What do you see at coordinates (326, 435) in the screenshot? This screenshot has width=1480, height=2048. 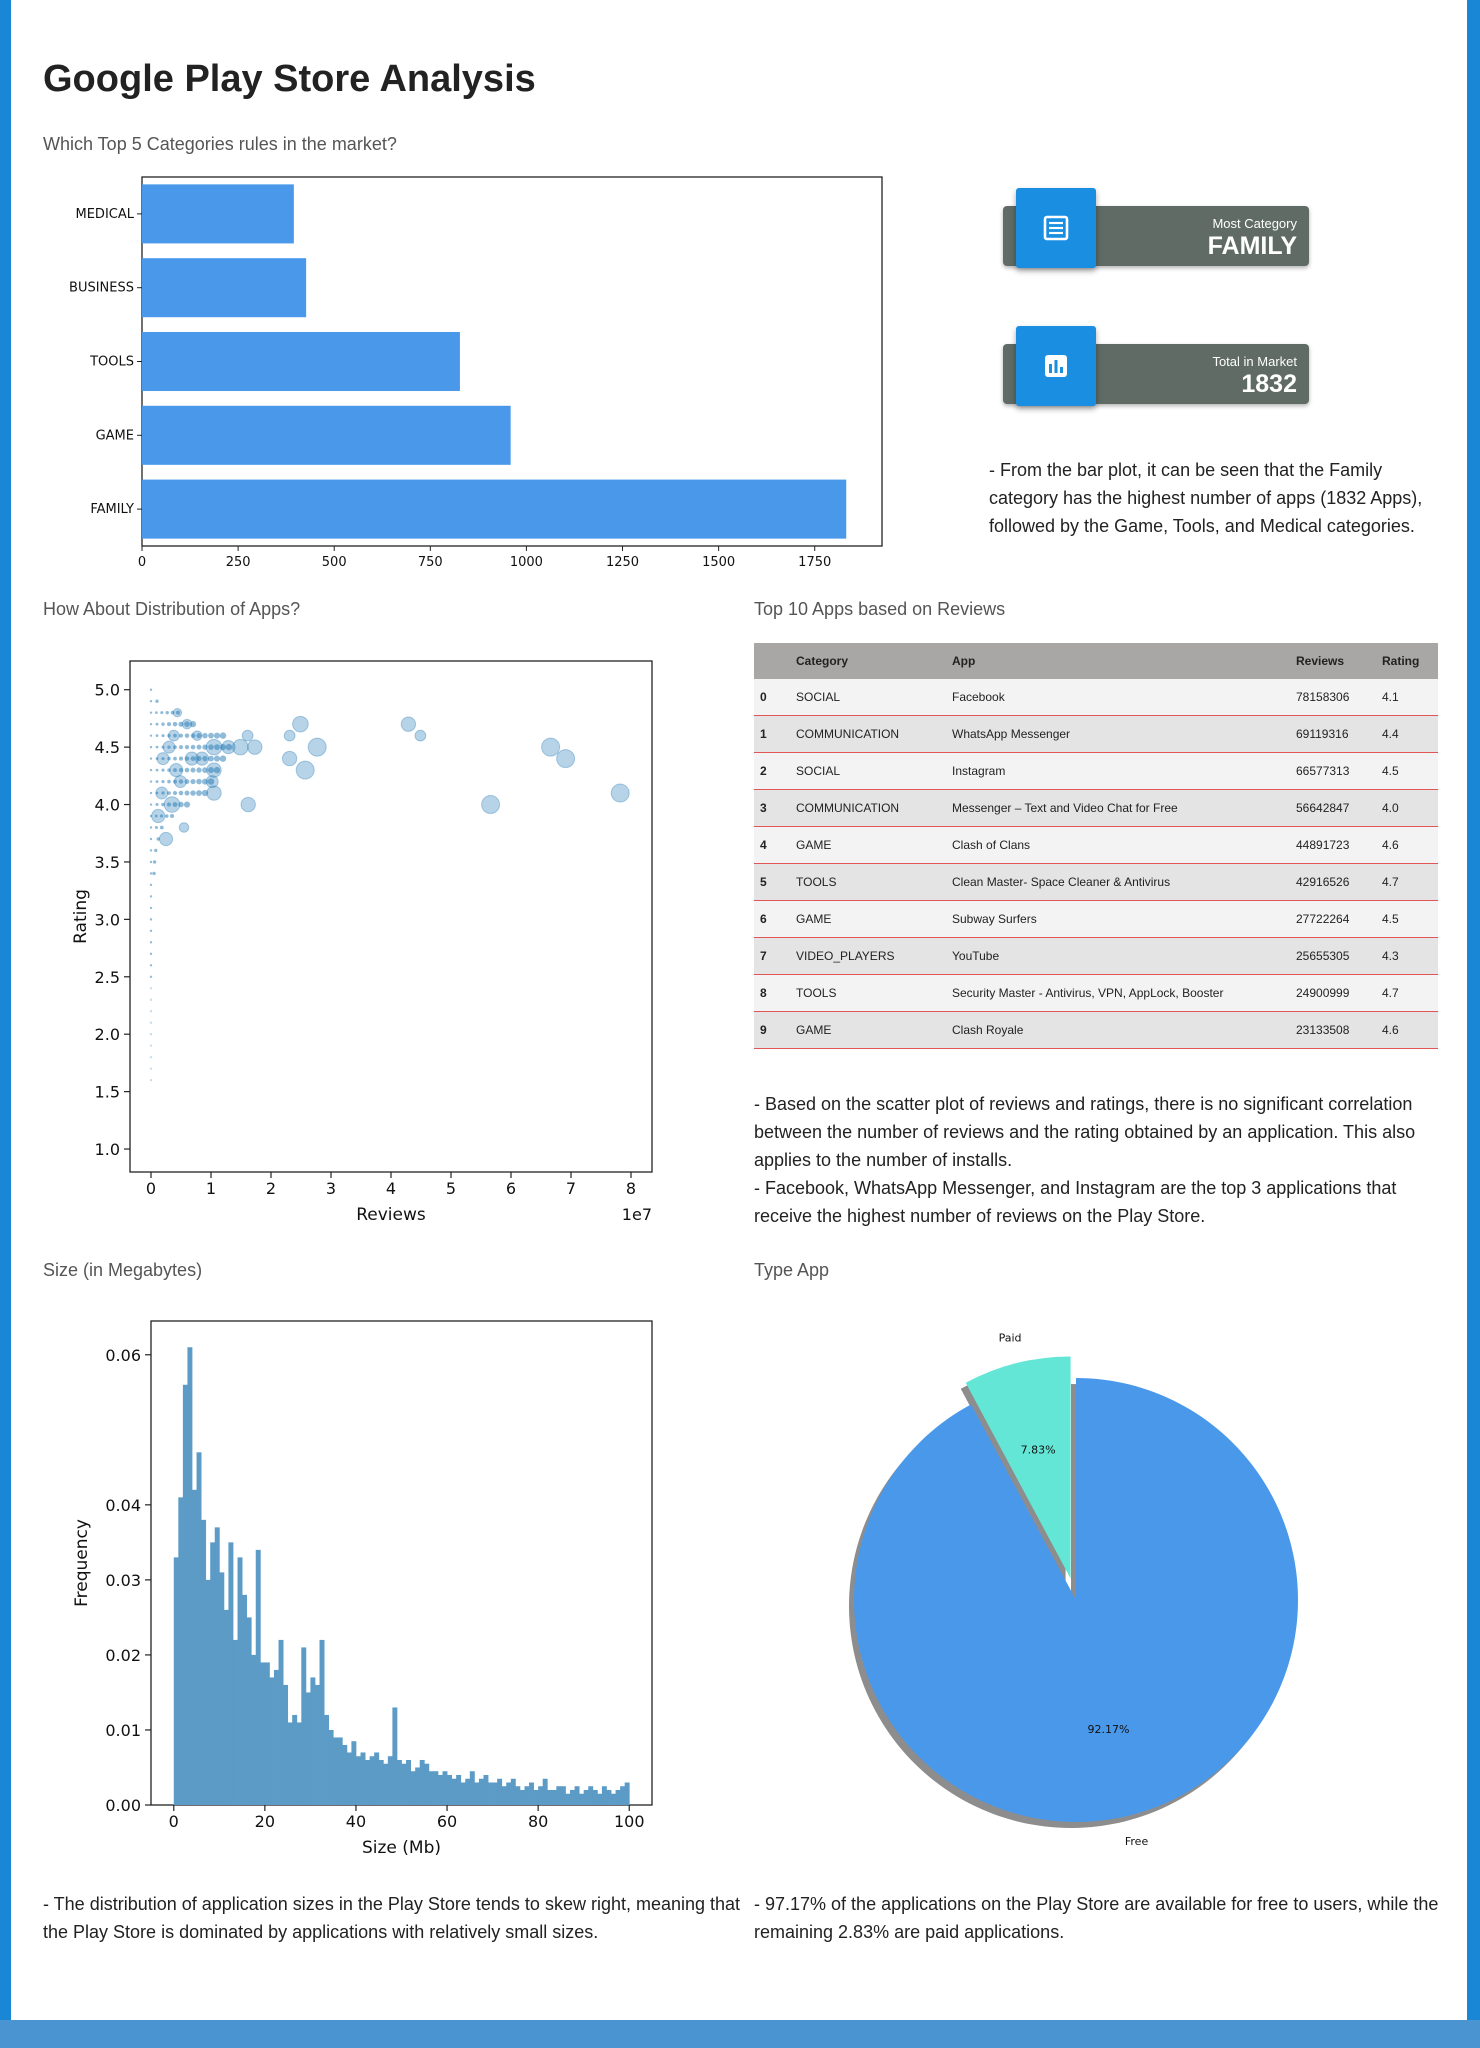 I see `bar-game` at bounding box center [326, 435].